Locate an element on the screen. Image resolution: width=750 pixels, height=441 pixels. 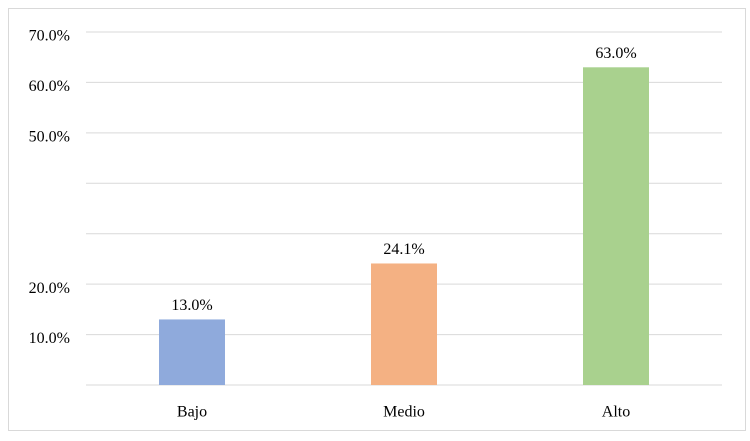
x-tick-label: Bajo is located at coordinates (192, 412).